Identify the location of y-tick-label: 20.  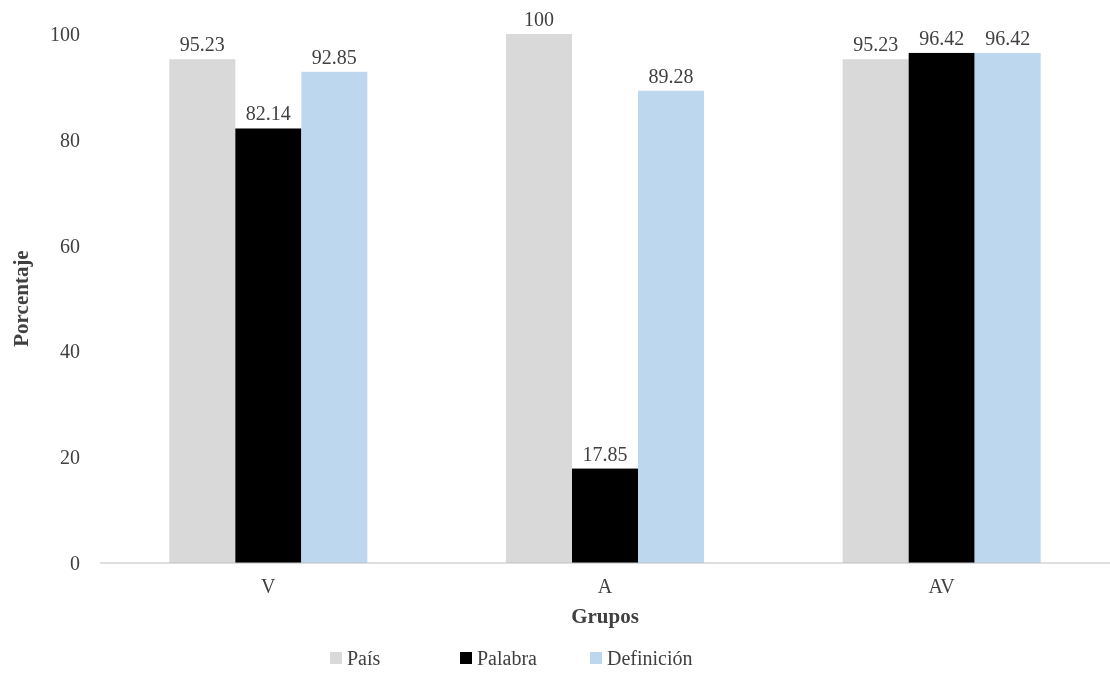
(70, 457).